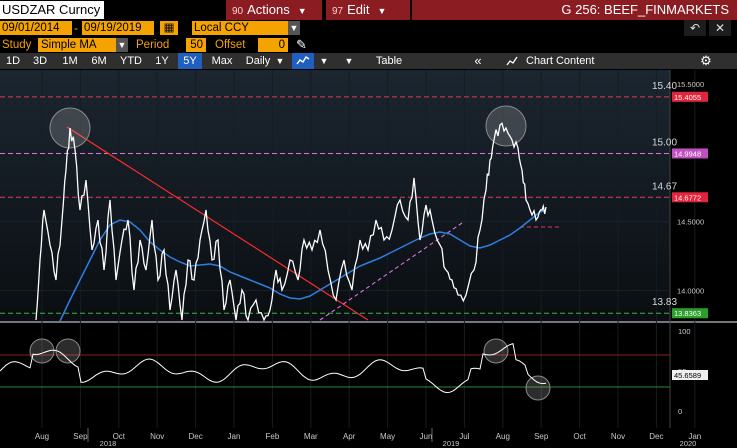 Image resolution: width=737 pixels, height=448 pixels. What do you see at coordinates (451, 443) in the screenshot?
I see `x-year-label: 2019` at bounding box center [451, 443].